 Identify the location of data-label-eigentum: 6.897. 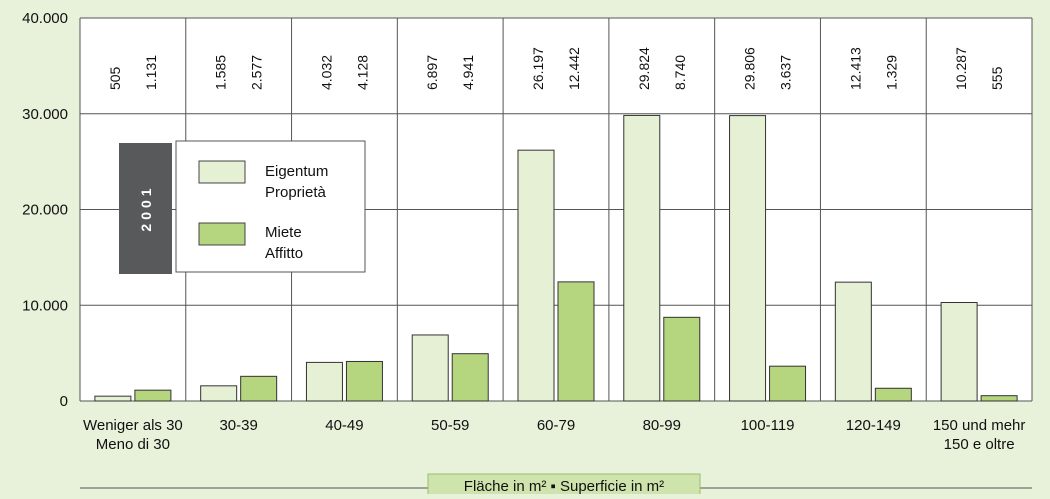
(432, 72).